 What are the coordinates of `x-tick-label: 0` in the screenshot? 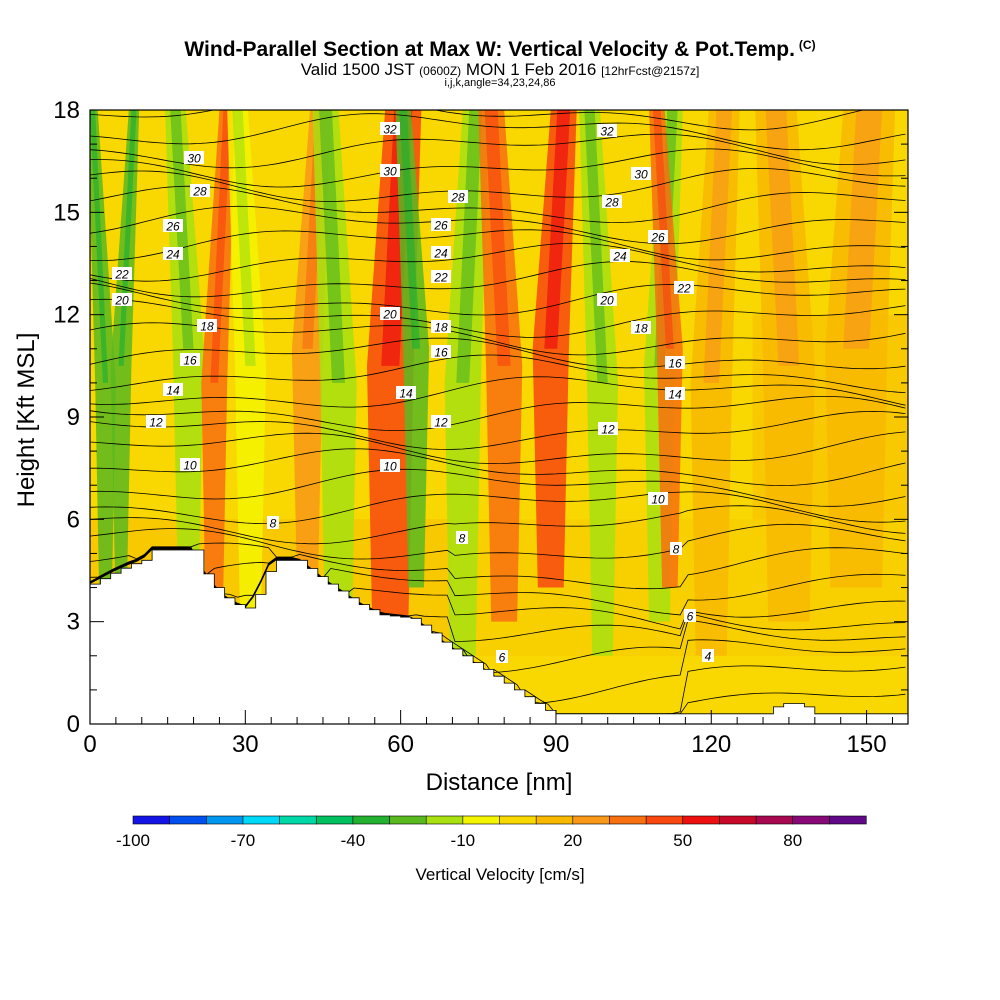 It's located at (89, 744).